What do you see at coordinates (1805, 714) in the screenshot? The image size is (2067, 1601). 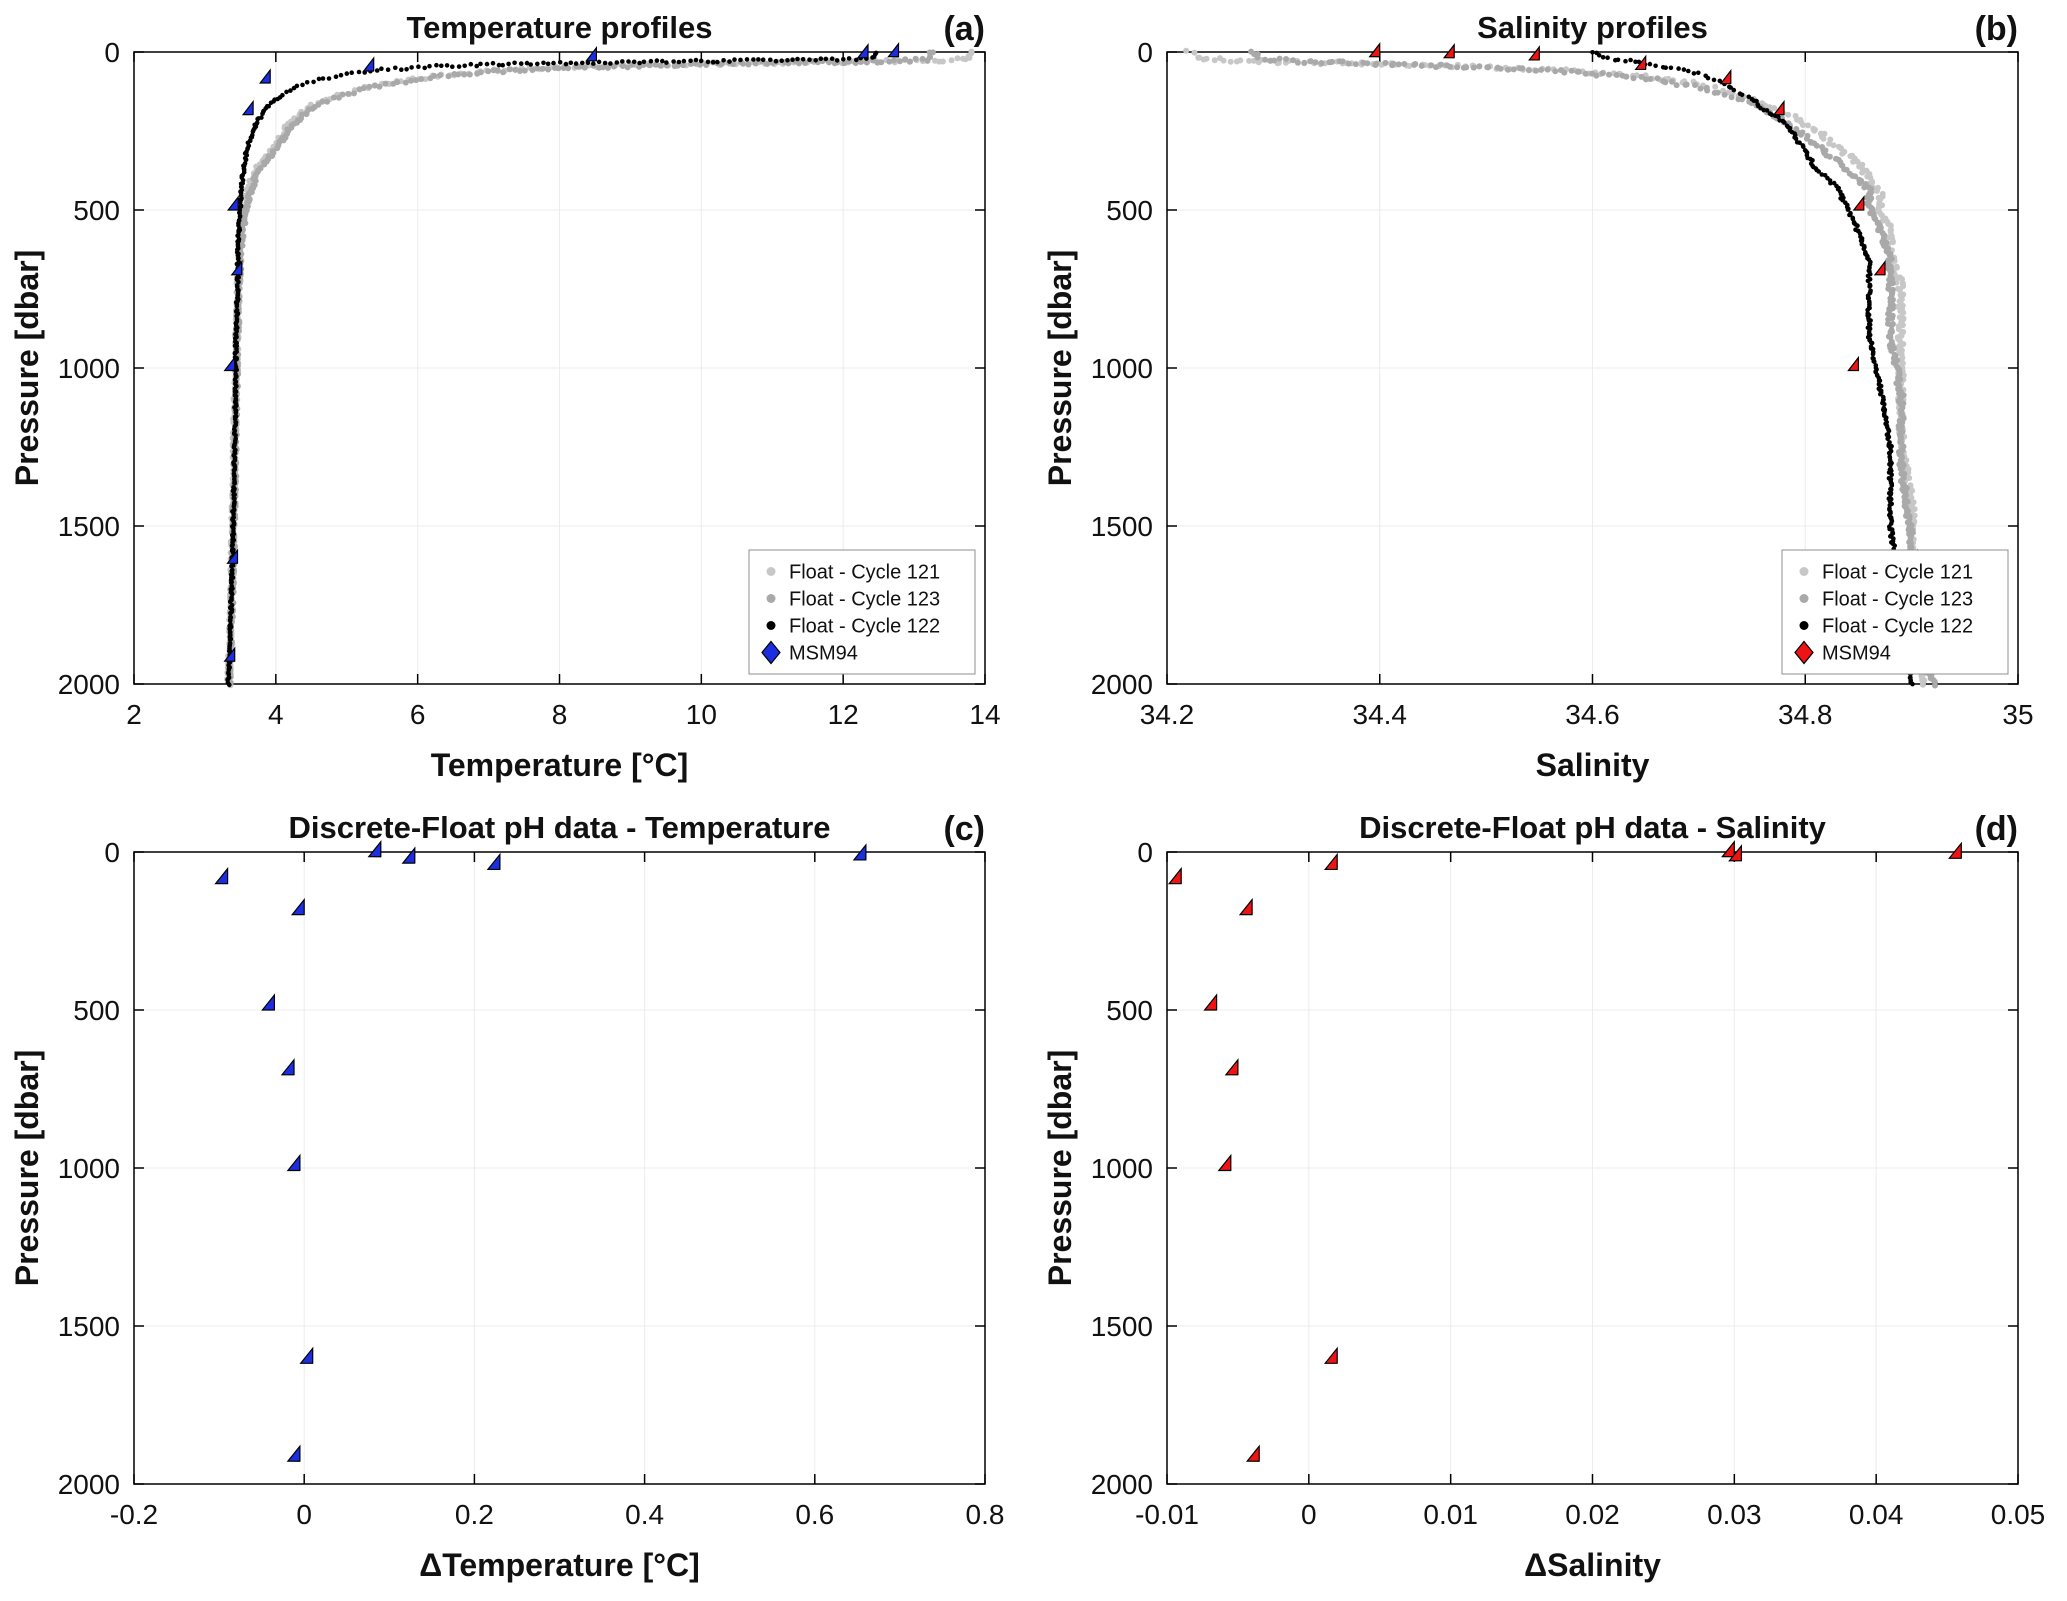 I see `x-tick-label: 34.8` at bounding box center [1805, 714].